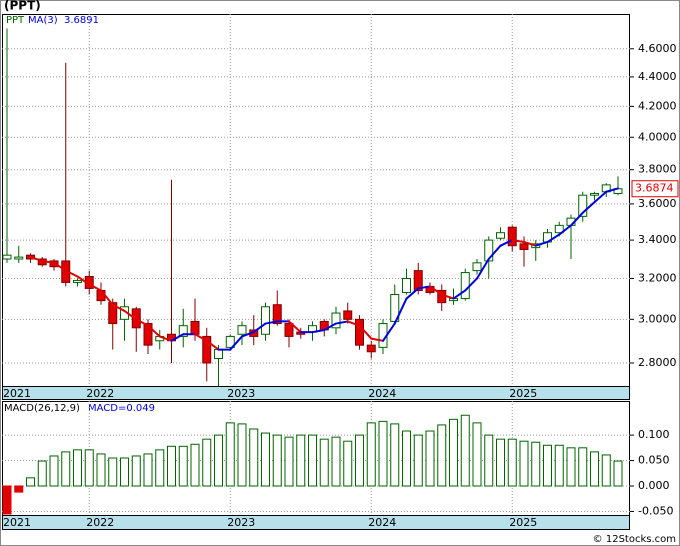 This screenshot has height=546, width=680. I want to click on y-tick-label: 2.8000, so click(657, 362).